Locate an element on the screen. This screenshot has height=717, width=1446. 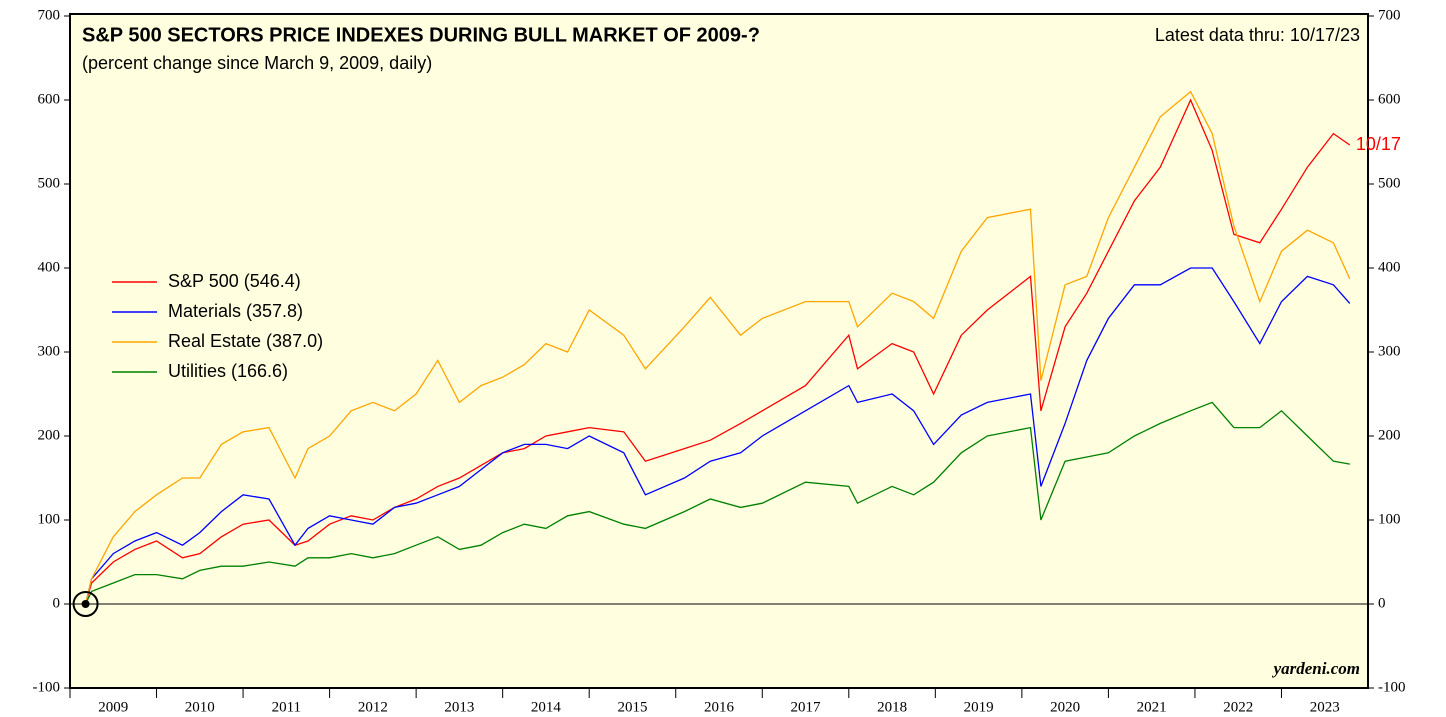
y2-tick-label: 0 is located at coordinates (1382, 603).